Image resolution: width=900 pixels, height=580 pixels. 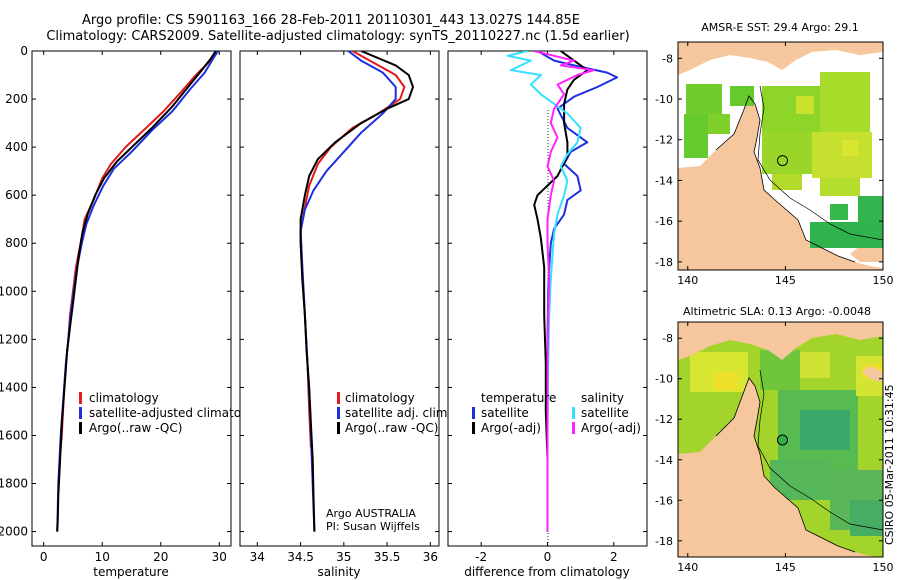 I want to click on salinity-series, so click(x=356, y=291).